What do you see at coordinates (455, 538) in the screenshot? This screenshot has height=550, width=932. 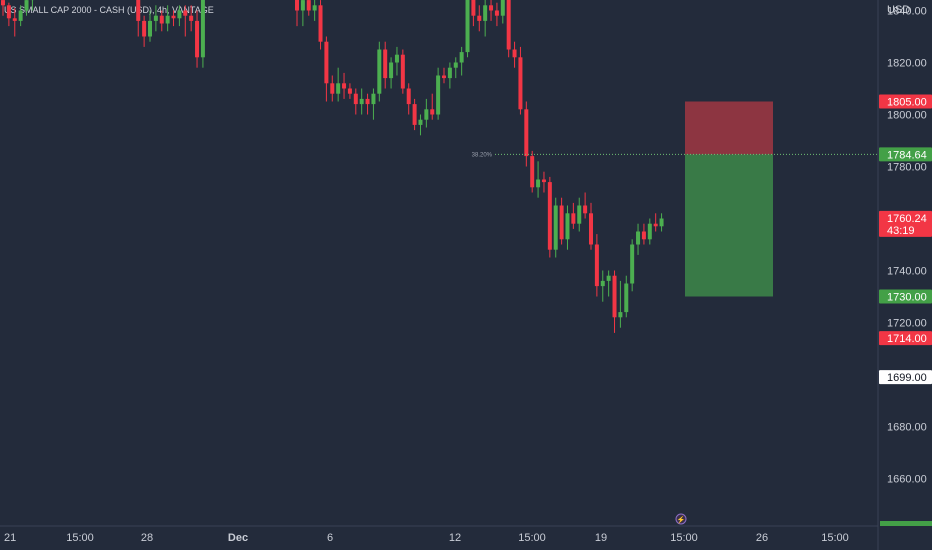 I see `x-tick-label: 12` at bounding box center [455, 538].